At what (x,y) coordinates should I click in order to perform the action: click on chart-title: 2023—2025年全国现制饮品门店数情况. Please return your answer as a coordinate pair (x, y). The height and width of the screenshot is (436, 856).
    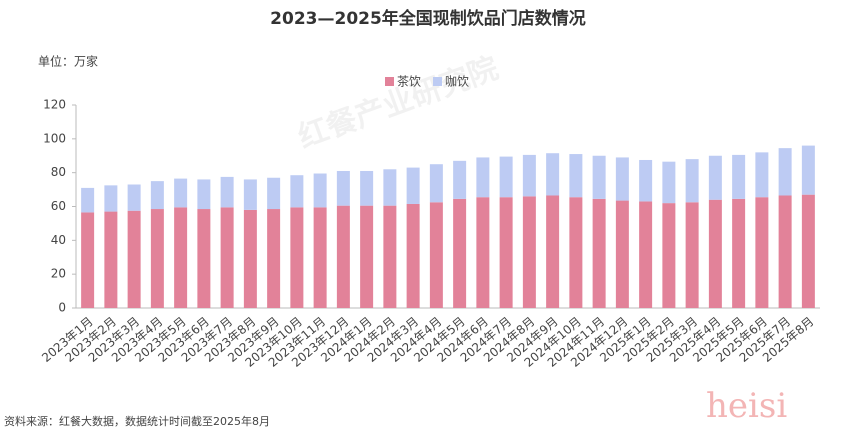
    Looking at the image, I should click on (428, 18).